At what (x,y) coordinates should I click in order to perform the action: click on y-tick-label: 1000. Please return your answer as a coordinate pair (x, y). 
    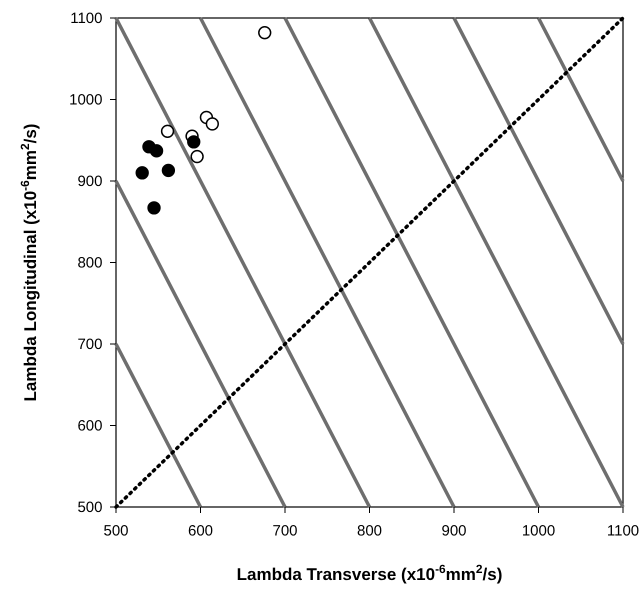
    Looking at the image, I should click on (85, 99).